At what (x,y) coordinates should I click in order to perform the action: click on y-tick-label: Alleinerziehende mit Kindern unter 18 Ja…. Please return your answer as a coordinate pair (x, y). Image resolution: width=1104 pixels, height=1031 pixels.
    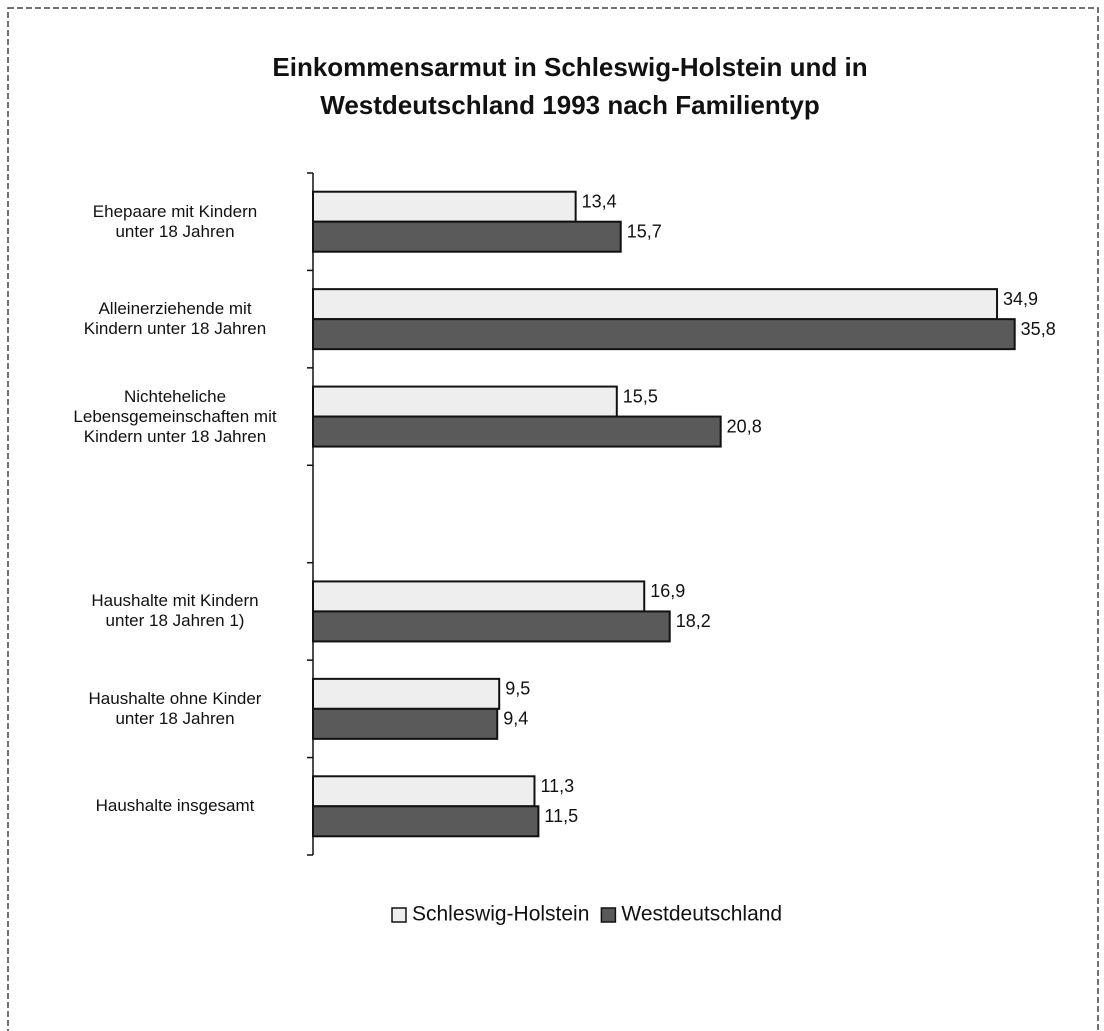
    Looking at the image, I should click on (175, 319).